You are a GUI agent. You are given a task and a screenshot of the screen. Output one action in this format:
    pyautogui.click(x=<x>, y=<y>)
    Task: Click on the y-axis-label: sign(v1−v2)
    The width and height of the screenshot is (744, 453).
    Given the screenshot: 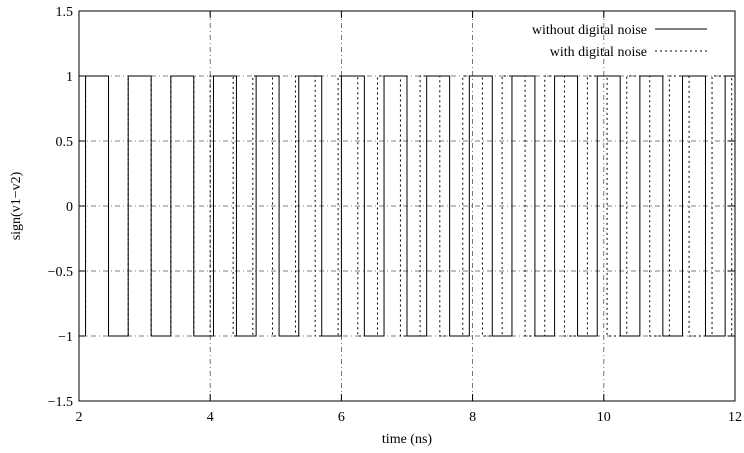 What is the action you would take?
    pyautogui.click(x=16, y=205)
    